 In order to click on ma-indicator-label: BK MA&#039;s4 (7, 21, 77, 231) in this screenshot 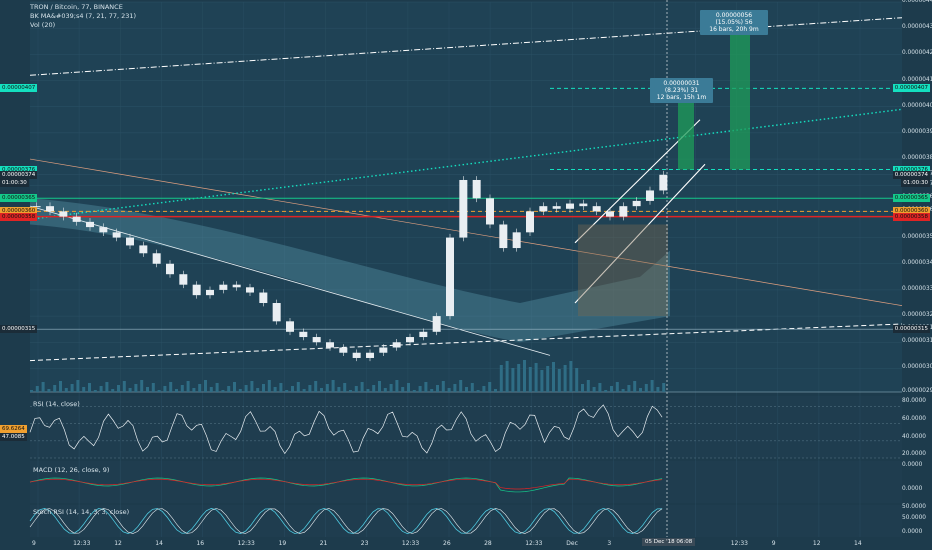, I will do `click(83, 16)`.